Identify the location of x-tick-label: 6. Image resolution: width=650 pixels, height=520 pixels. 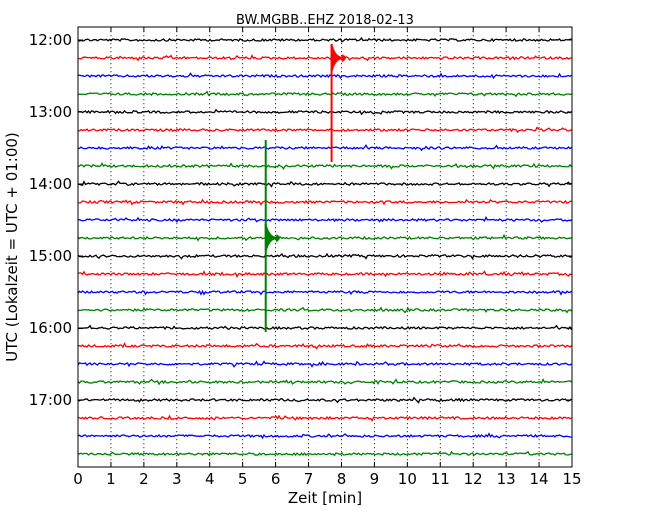
(276, 479).